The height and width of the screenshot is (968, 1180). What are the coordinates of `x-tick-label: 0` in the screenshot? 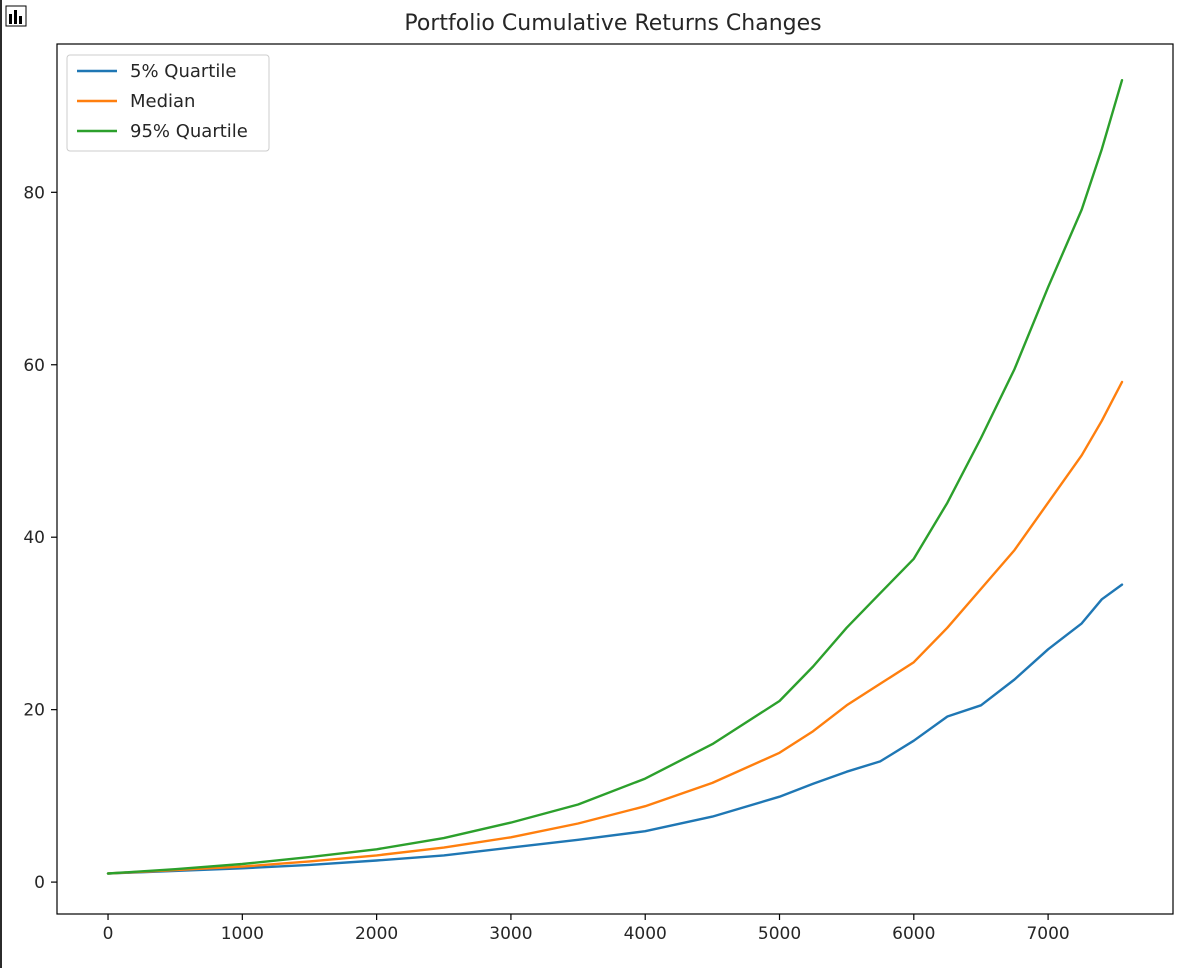 It's located at (108, 934).